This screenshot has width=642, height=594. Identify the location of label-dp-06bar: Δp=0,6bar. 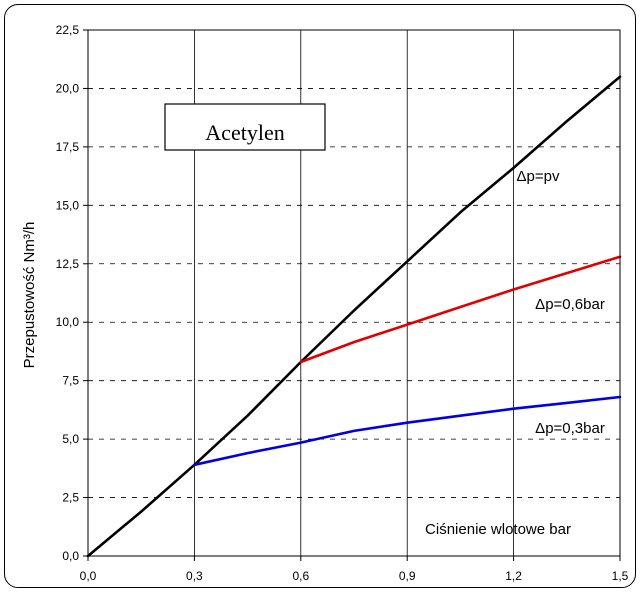
(570, 304).